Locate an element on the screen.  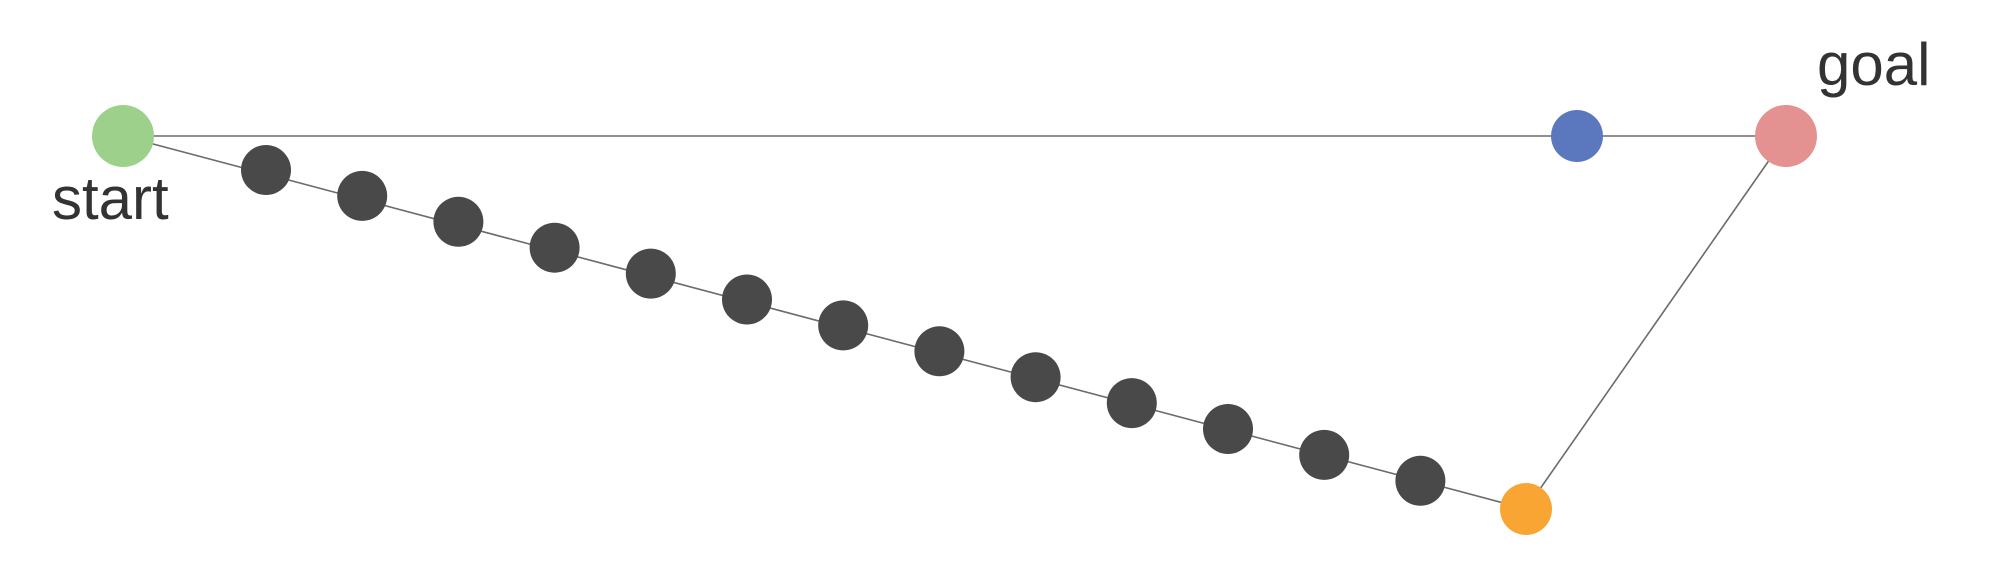
goal-label: goal is located at coordinates (1873, 64).